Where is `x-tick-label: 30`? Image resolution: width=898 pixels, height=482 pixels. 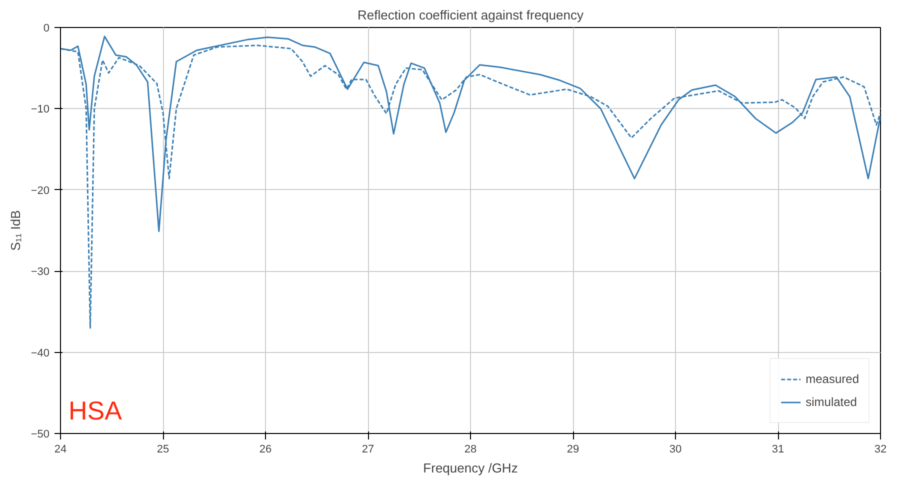
x-tick-label: 30 is located at coordinates (675, 450).